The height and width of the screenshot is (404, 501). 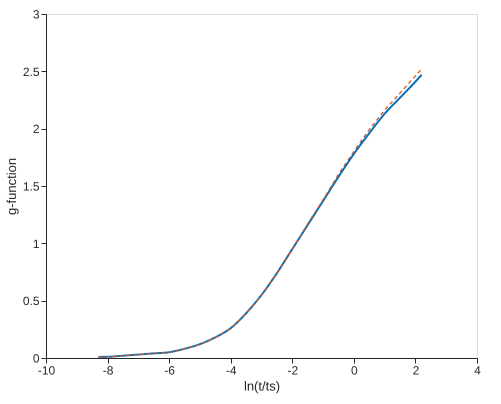 I want to click on y-tick-label: 0, so click(x=36, y=359).